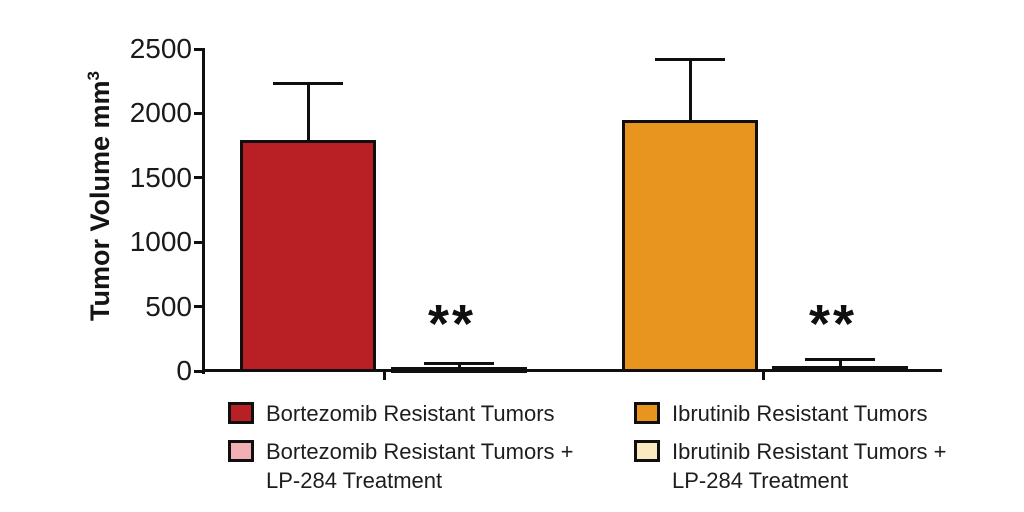  I want to click on error-bar-stem-bortezomib-lp284, so click(459, 366).